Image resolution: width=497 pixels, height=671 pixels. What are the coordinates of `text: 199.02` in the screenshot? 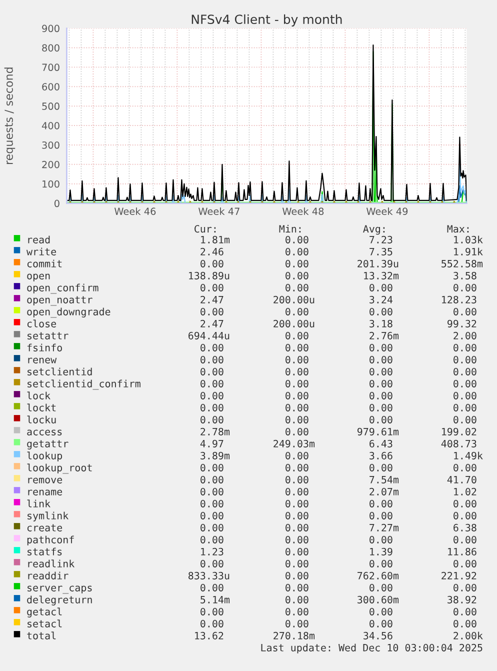 It's located at (459, 432).